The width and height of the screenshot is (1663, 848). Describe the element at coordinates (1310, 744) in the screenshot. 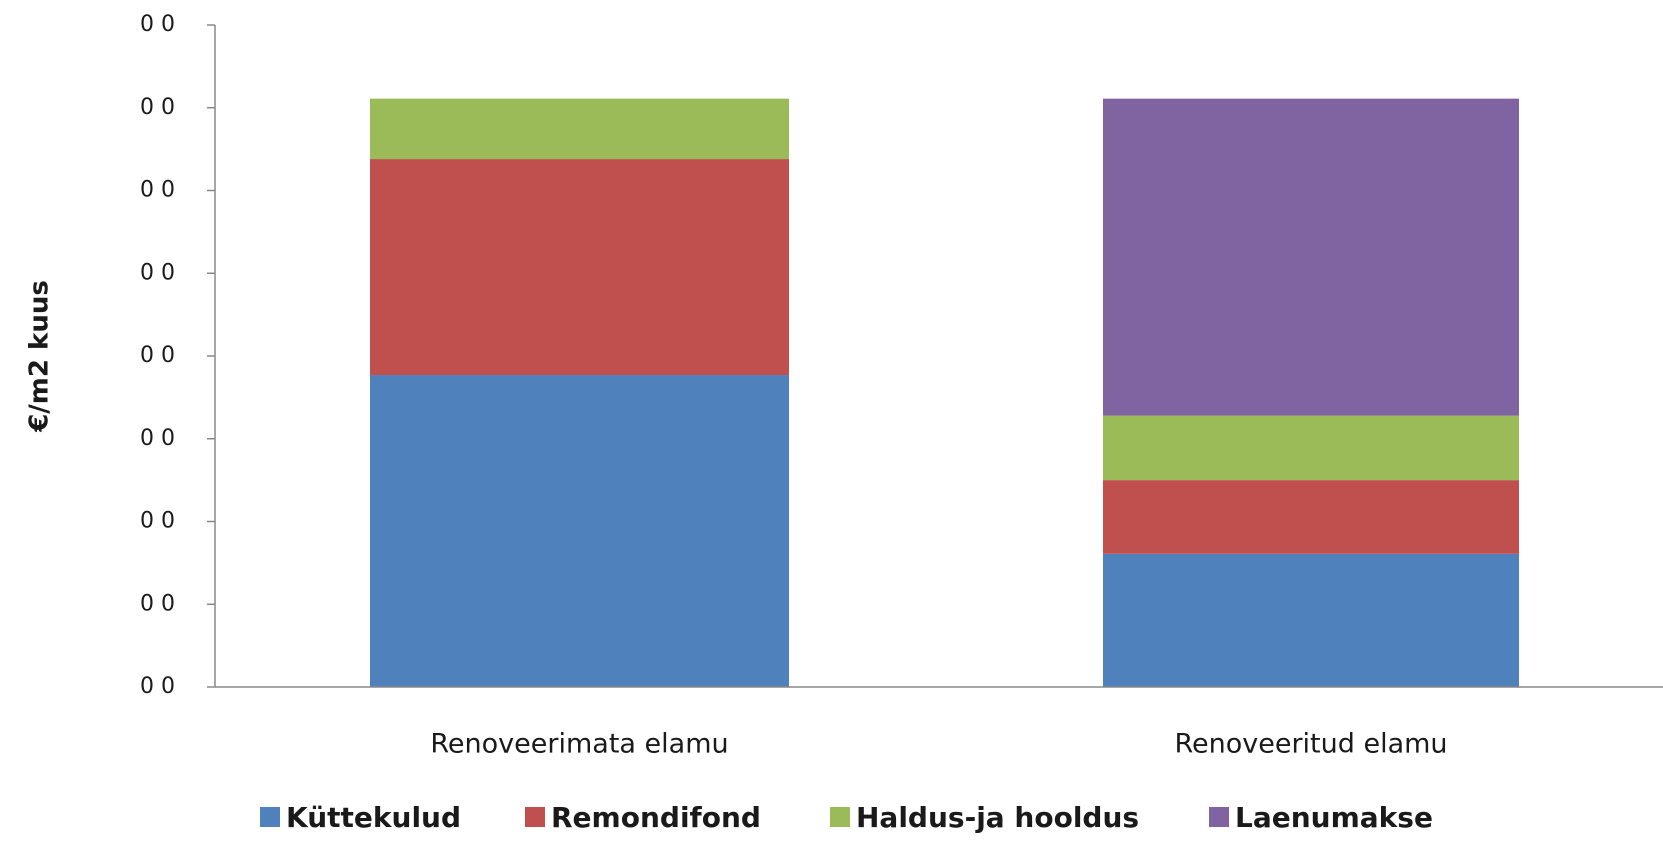

I see `x-tick-label: Renoveeritud elamu` at that location.